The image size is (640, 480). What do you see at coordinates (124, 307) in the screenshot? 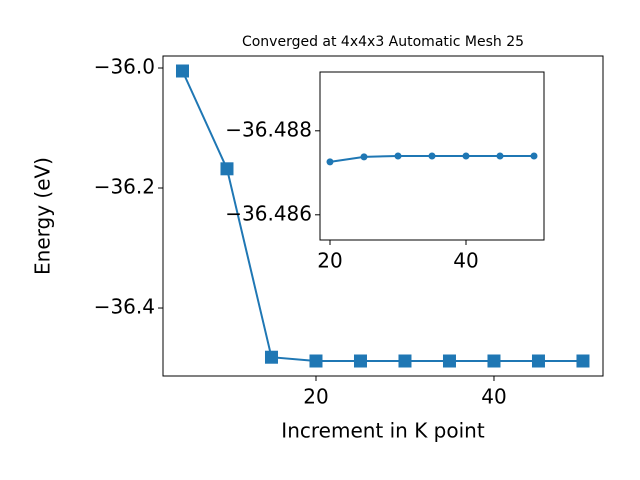
I see `y-tick-label: −36.4` at bounding box center [124, 307].